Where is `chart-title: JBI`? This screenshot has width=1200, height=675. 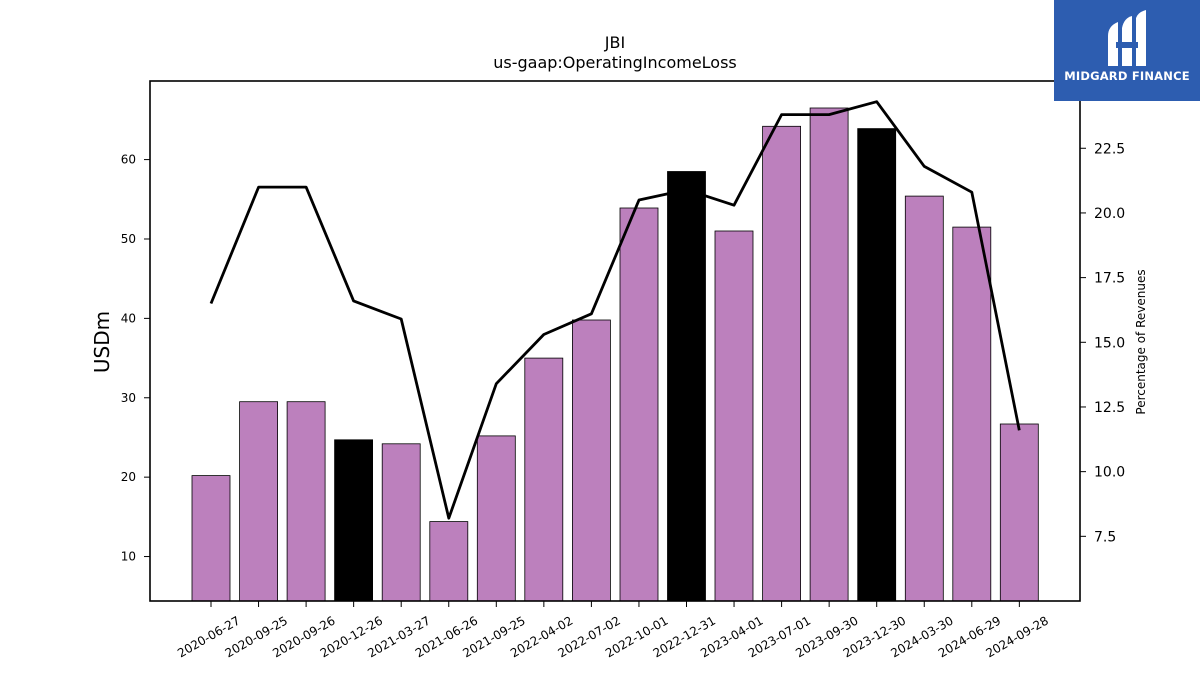 chart-title: JBI is located at coordinates (614, 42).